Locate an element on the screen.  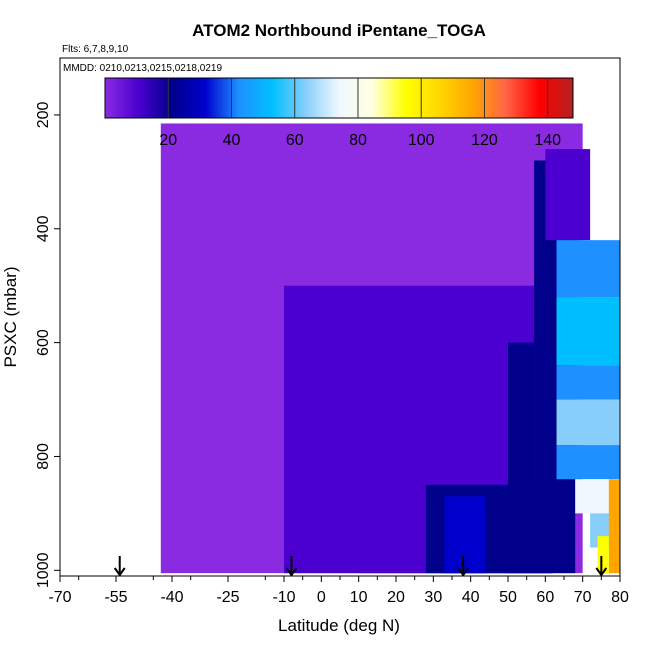
colorbar-tick-20: 20 is located at coordinates (168, 140).